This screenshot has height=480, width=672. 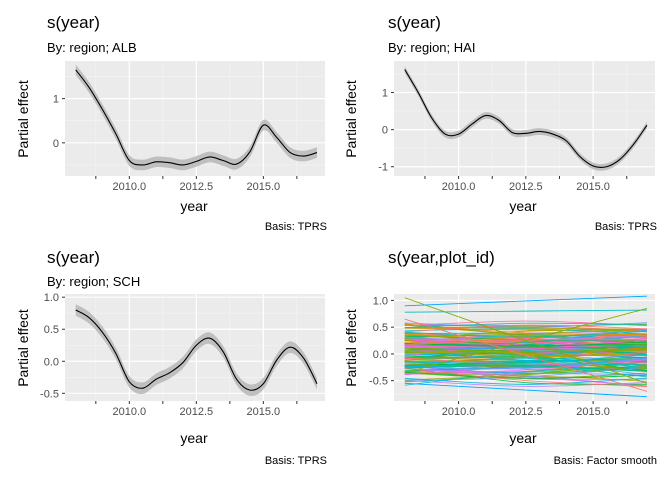 I want to click on plot-background, so click(x=524, y=118).